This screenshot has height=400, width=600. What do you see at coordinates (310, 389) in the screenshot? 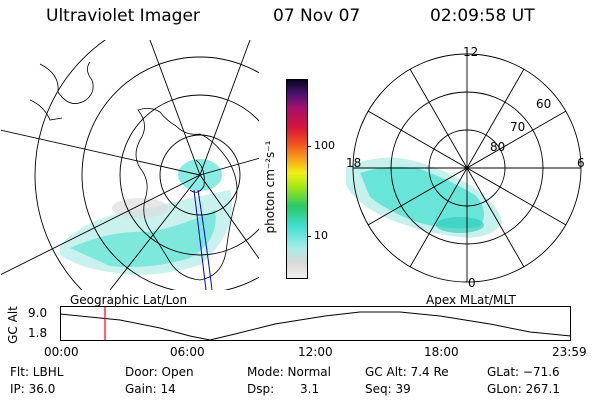
I see `dsp-value: 3.1` at bounding box center [310, 389].